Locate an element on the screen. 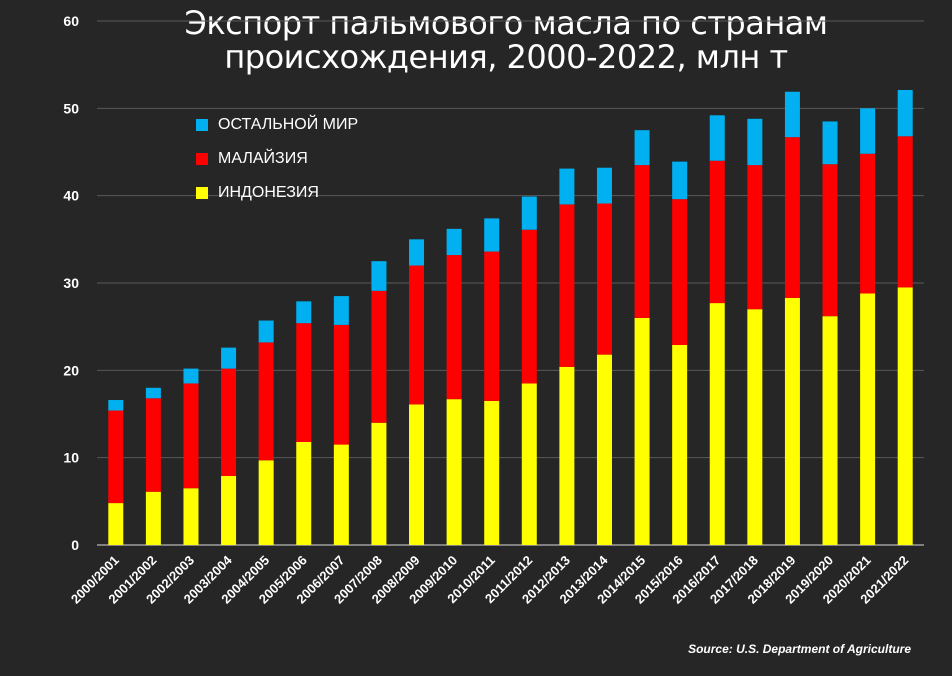 This screenshot has width=952, height=676. source-note: Source: U.S. Department of Agriculture is located at coordinates (799, 649).